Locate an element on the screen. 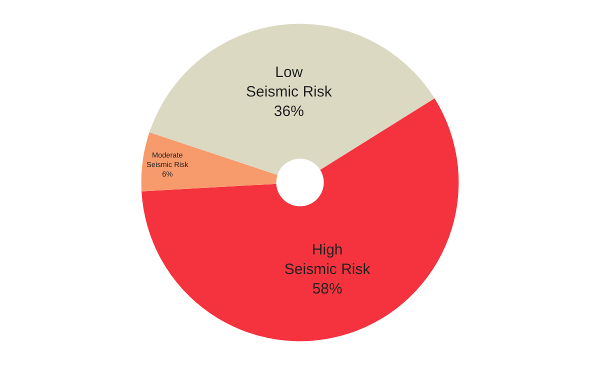 This screenshot has height=365, width=600. data-label: 36% is located at coordinates (289, 111).